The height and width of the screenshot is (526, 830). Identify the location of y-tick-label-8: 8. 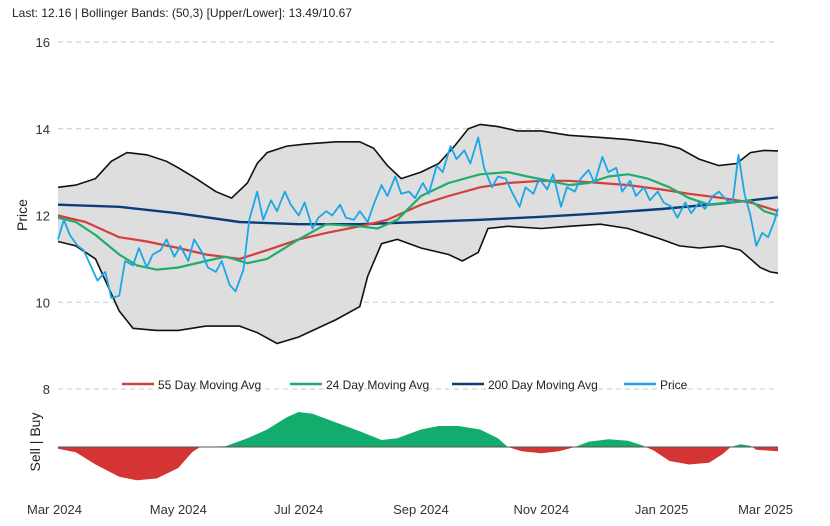
(46, 389).